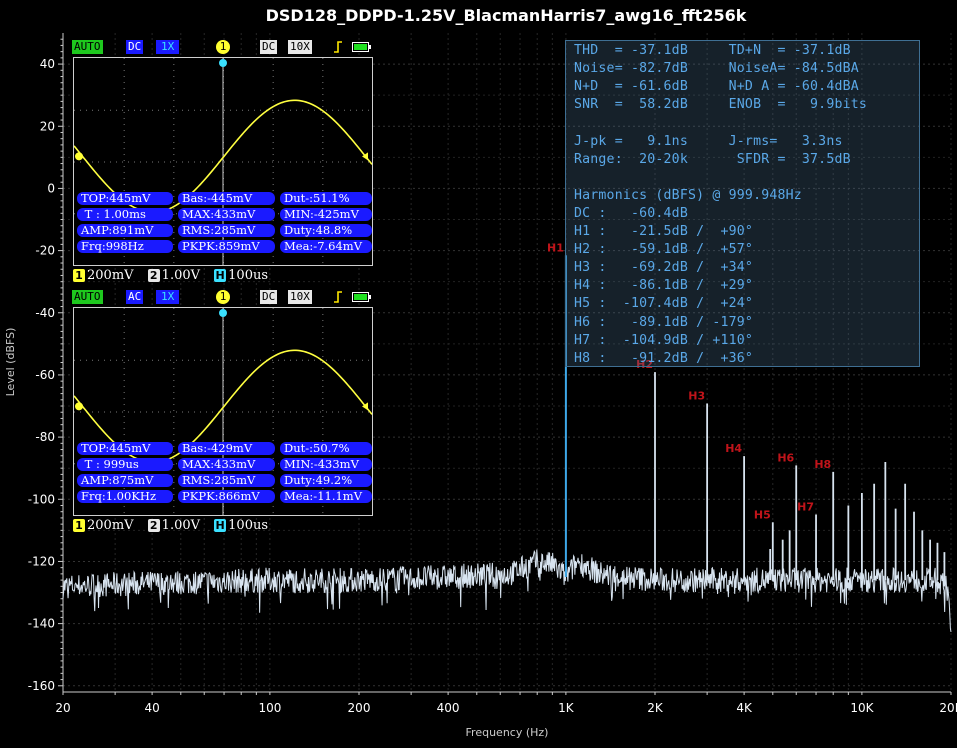 The height and width of the screenshot is (748, 957). I want to click on y-tick-label: -140, so click(41, 624).